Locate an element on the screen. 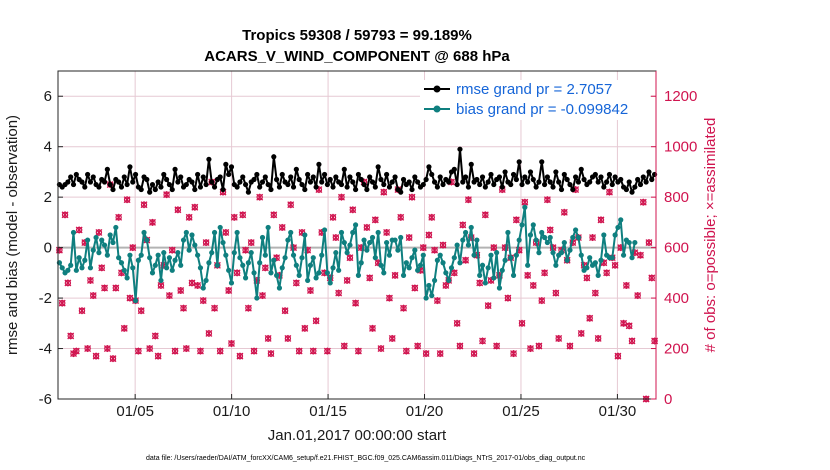  rmse-layer is located at coordinates (357, 170).